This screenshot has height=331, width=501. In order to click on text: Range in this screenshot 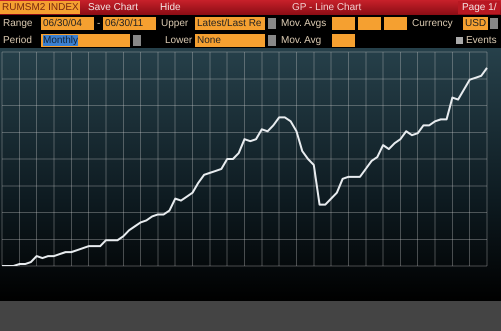, I will do `click(17, 23)`.